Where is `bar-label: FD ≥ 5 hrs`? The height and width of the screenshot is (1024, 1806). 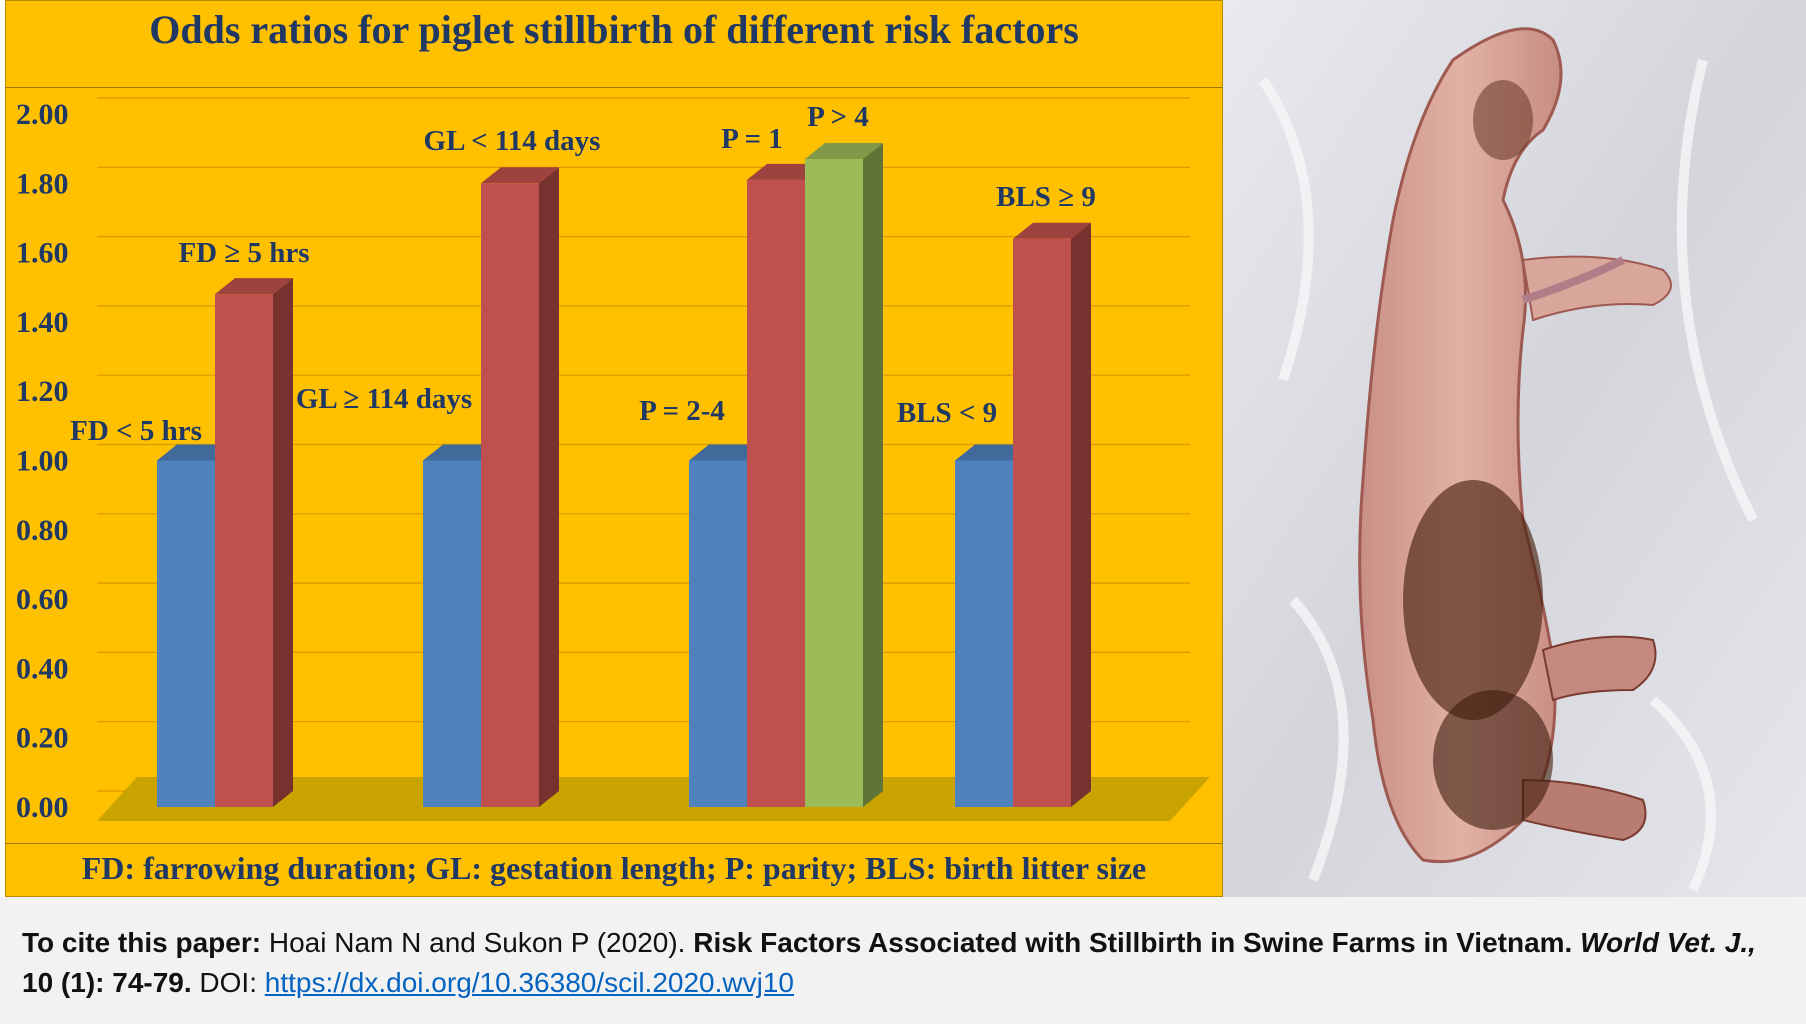
bar-label: FD ≥ 5 hrs is located at coordinates (243, 253).